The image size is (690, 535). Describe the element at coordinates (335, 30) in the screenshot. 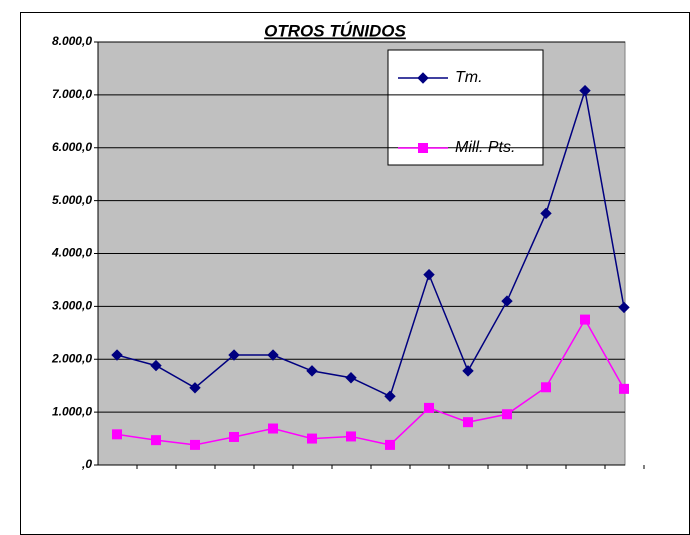

I see `chart-title: OTROS TÚNIDOS` at that location.